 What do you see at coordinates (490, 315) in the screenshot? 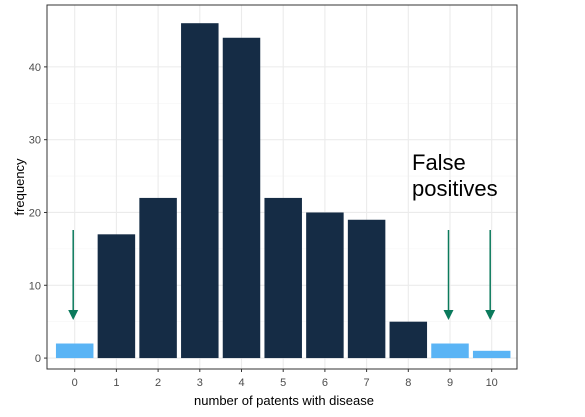
I see `arrow-10-head` at bounding box center [490, 315].